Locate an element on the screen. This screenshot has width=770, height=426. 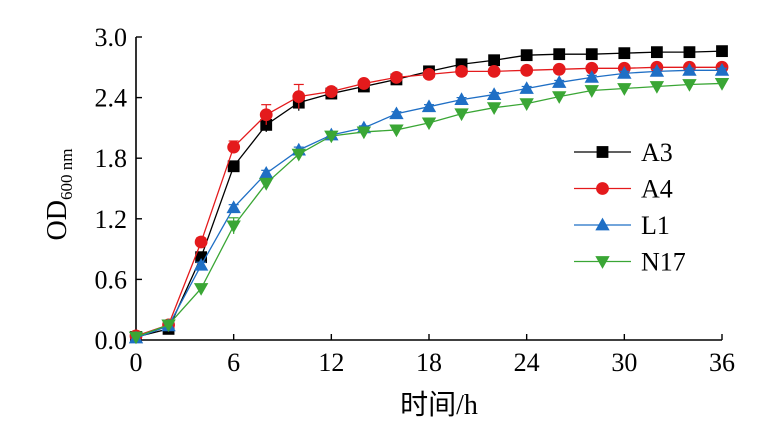
legend: A3 A4 L1 N17 is located at coordinates (630, 207).